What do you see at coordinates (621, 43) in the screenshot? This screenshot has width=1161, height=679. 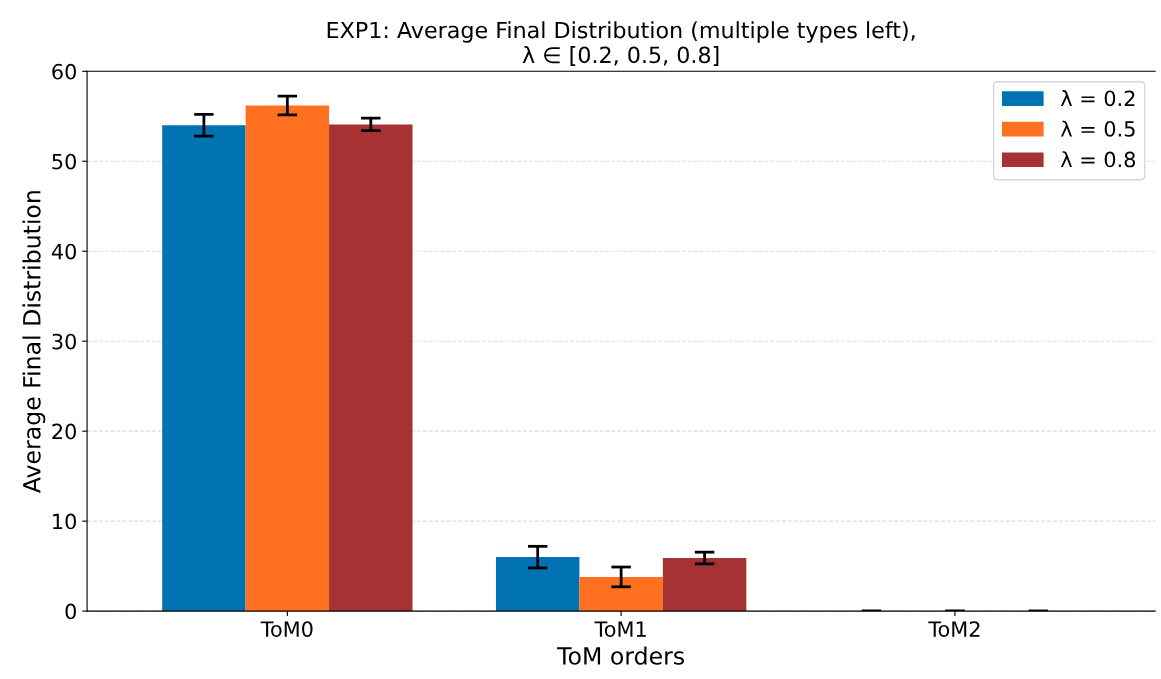 I see `chart-title: EXP1: Average Final Distribution (multiple types left), λ ∈ [0.2, 0.5, 0.8]` at bounding box center [621, 43].